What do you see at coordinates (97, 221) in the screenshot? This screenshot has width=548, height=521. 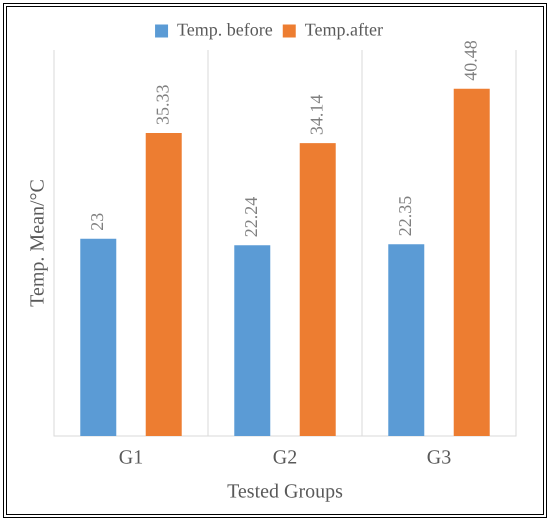 I see `data-label: 23` at bounding box center [97, 221].